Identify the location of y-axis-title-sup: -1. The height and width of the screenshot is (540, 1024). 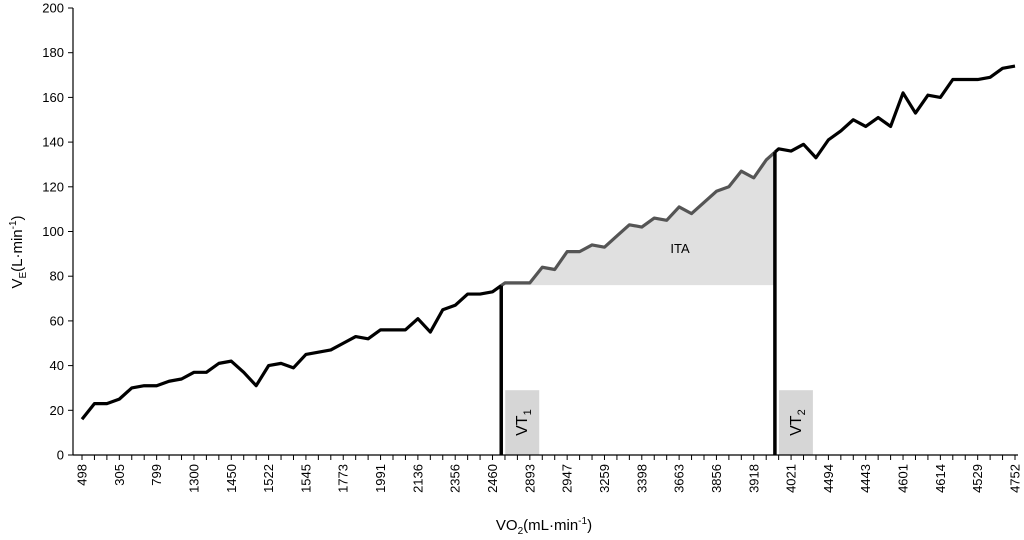
(13, 224).